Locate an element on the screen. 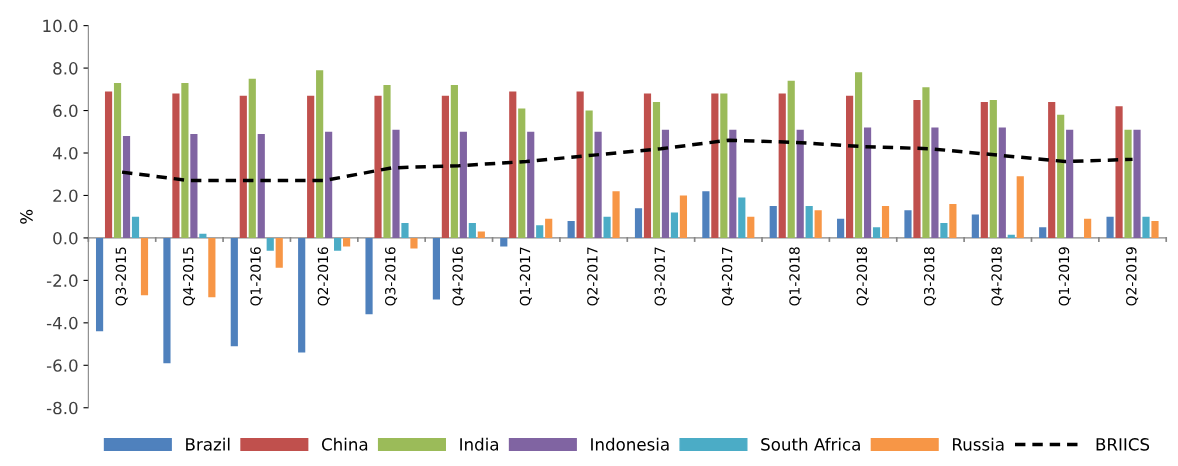  y-tick-label: 4.0 is located at coordinates (65, 153).